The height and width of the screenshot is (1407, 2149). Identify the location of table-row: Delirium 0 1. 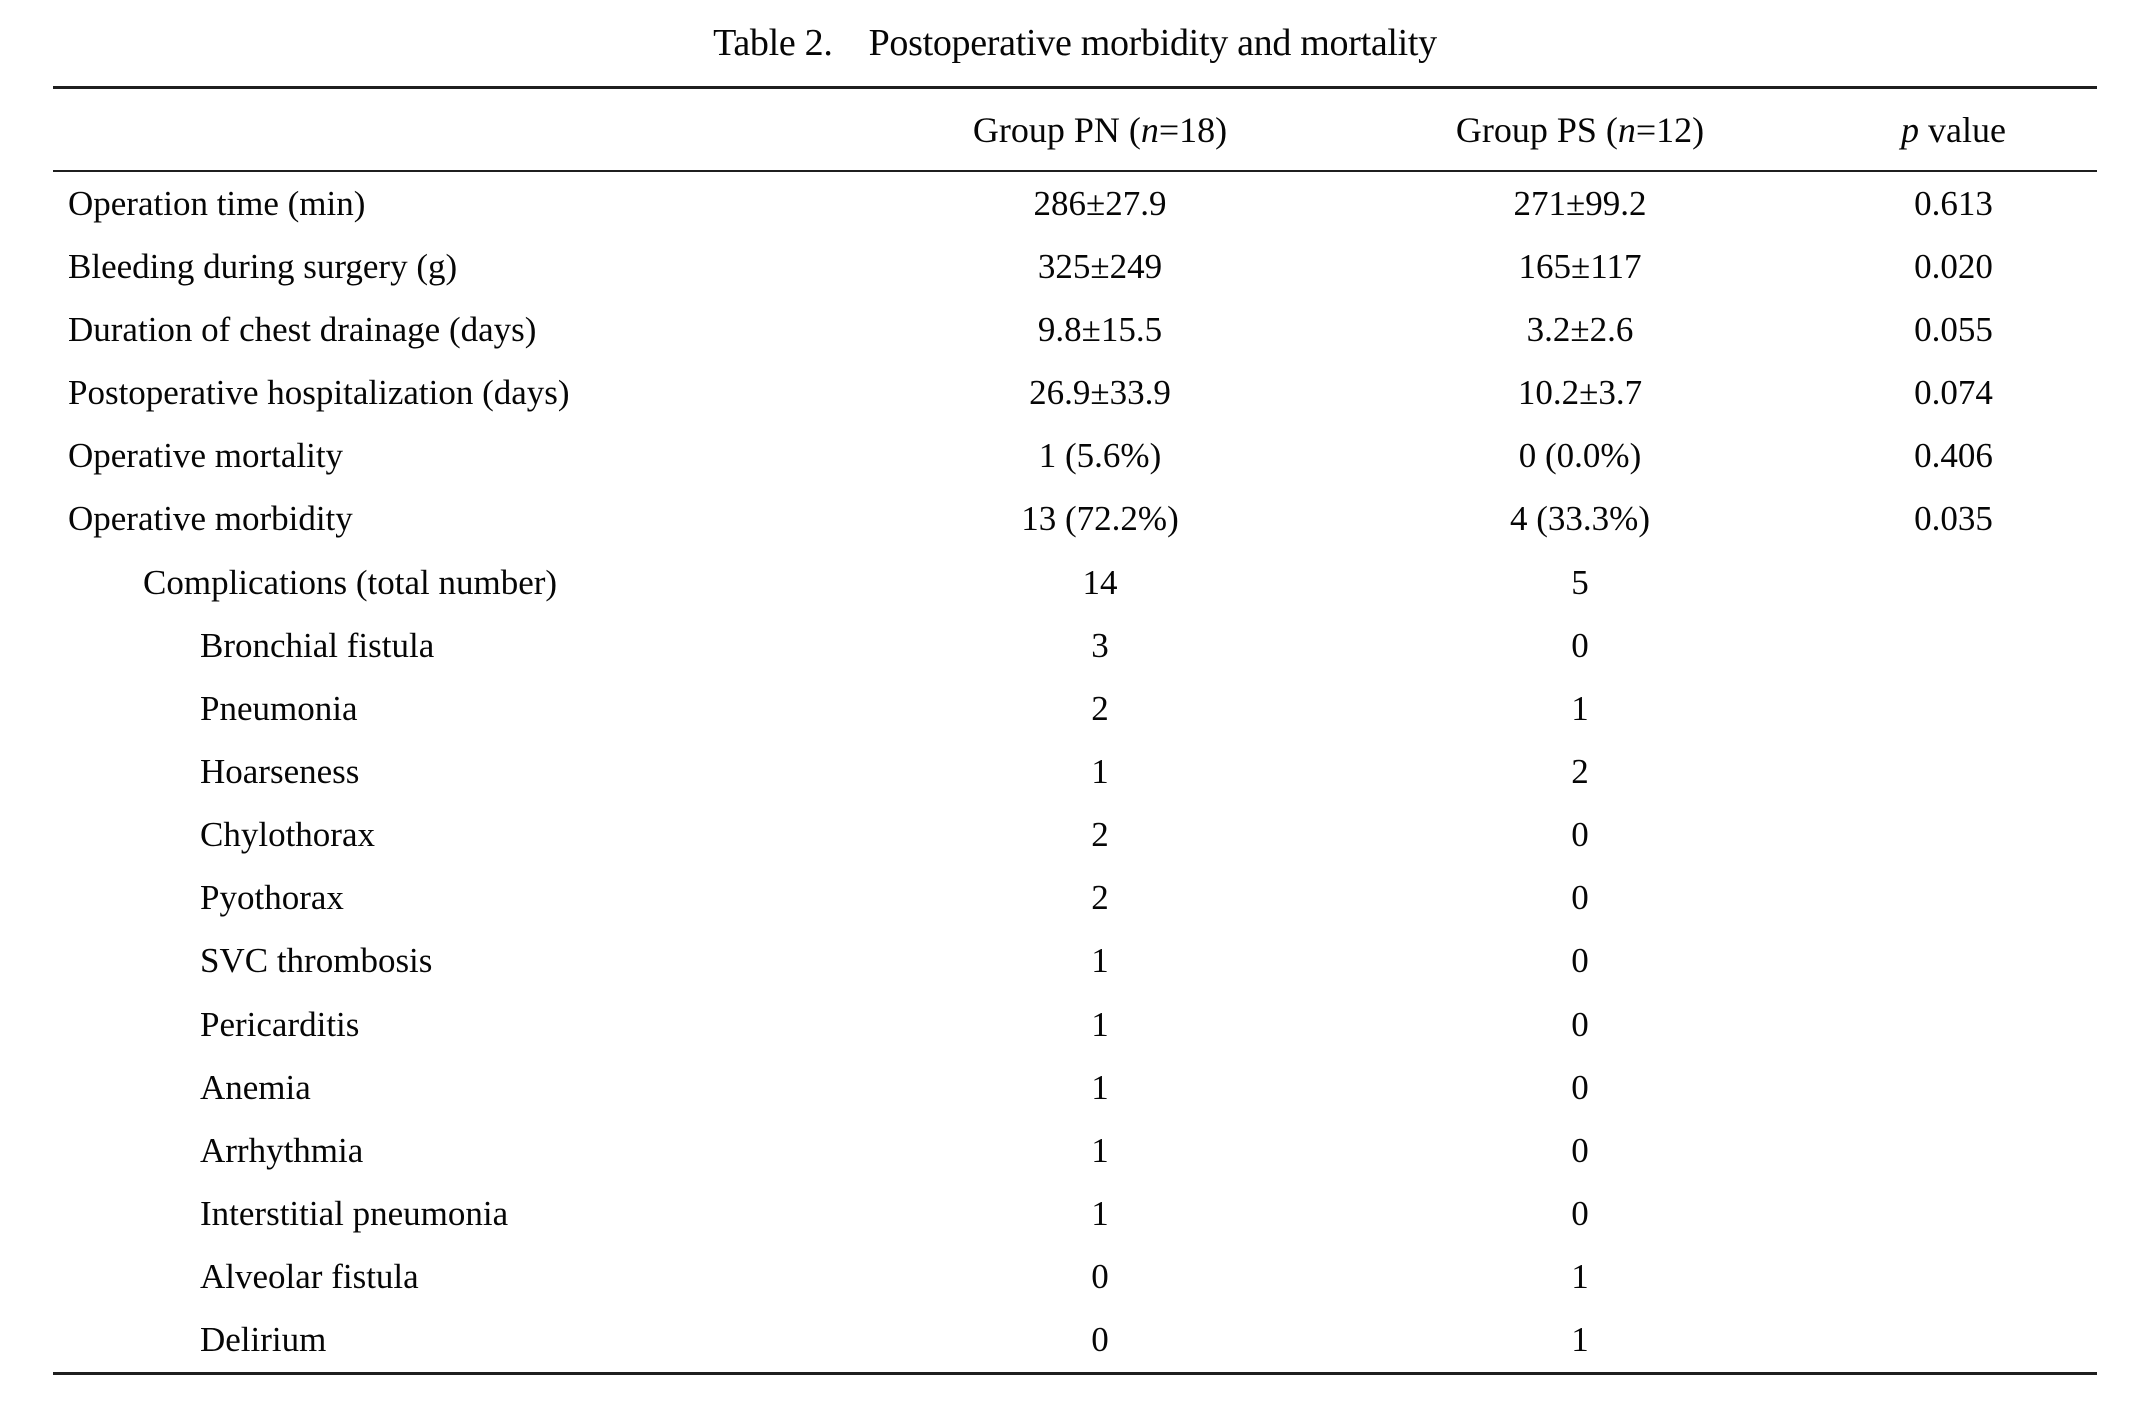
(1075, 1340).